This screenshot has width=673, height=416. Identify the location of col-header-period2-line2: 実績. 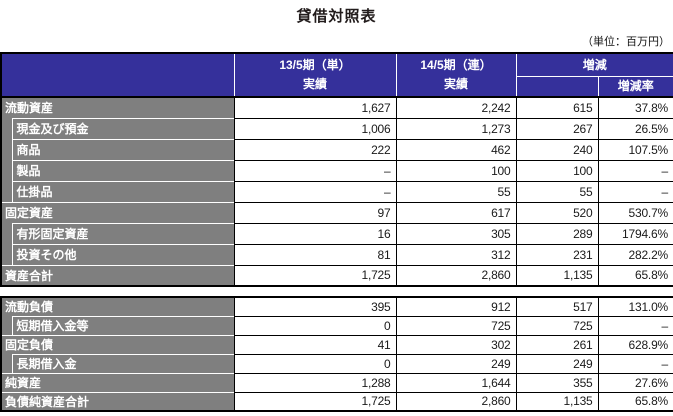
(455, 84).